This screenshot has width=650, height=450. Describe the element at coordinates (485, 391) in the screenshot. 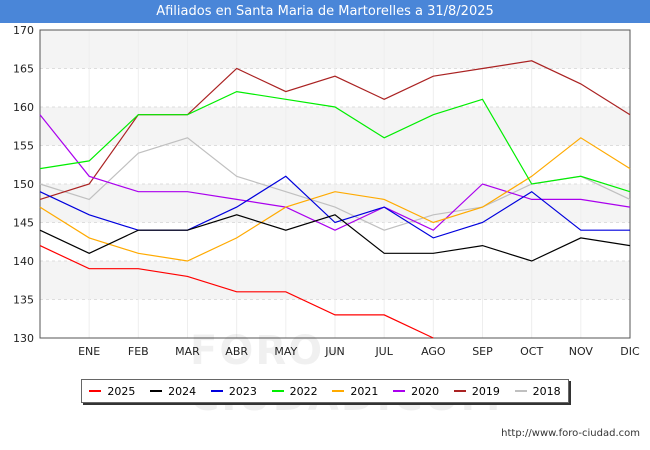

I see `legend-label: 2019` at that location.